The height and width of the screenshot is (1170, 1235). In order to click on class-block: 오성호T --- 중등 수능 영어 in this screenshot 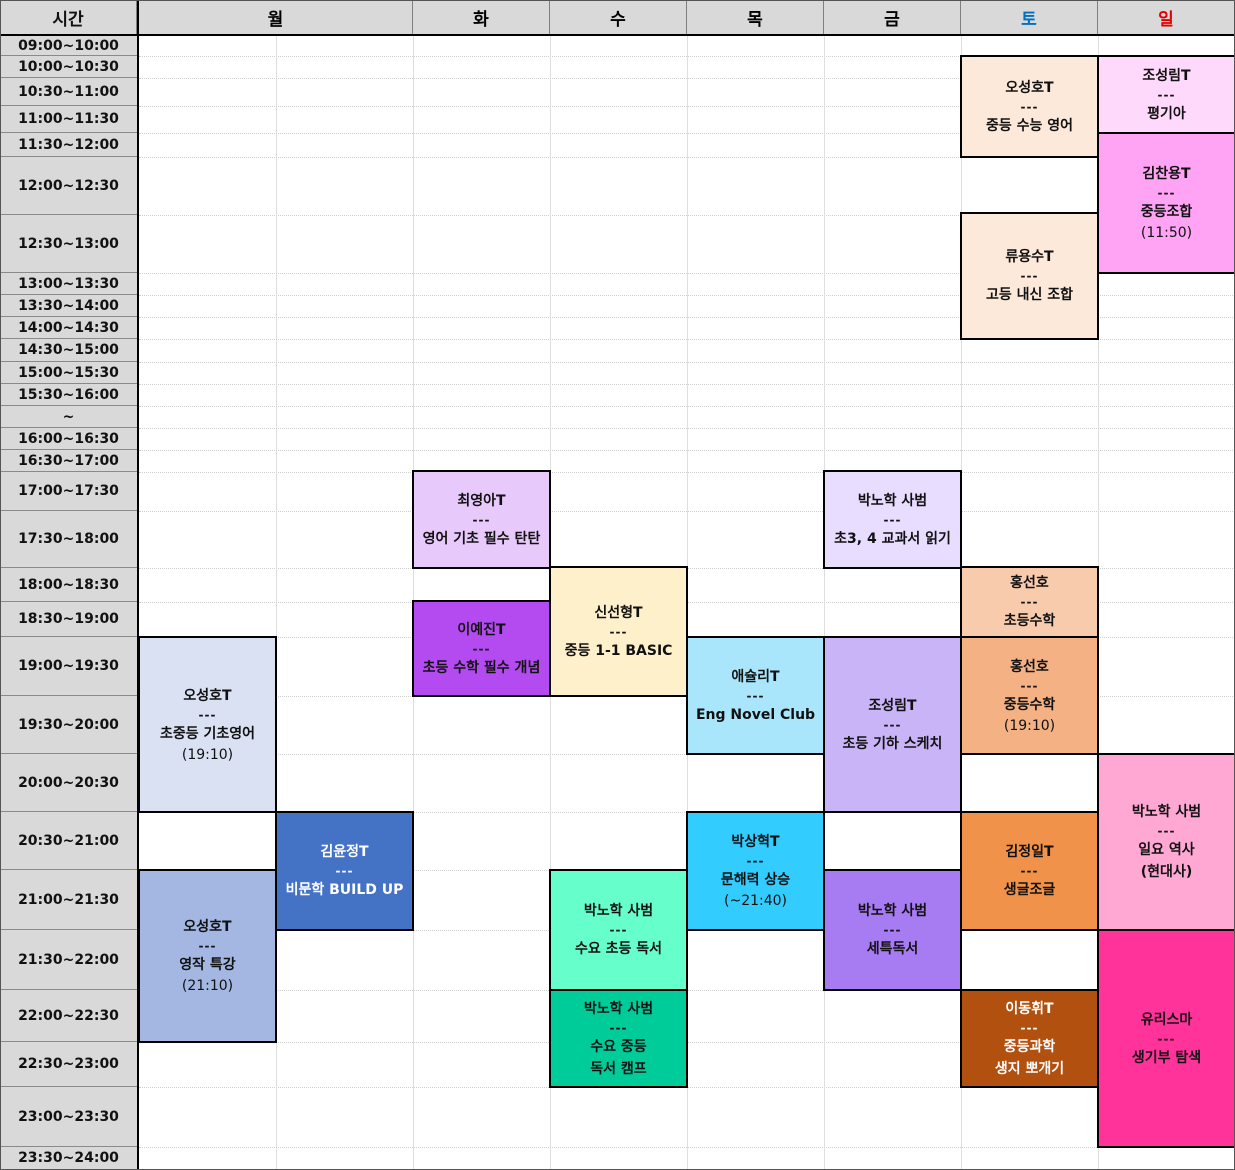, I will do `click(1029, 106)`.